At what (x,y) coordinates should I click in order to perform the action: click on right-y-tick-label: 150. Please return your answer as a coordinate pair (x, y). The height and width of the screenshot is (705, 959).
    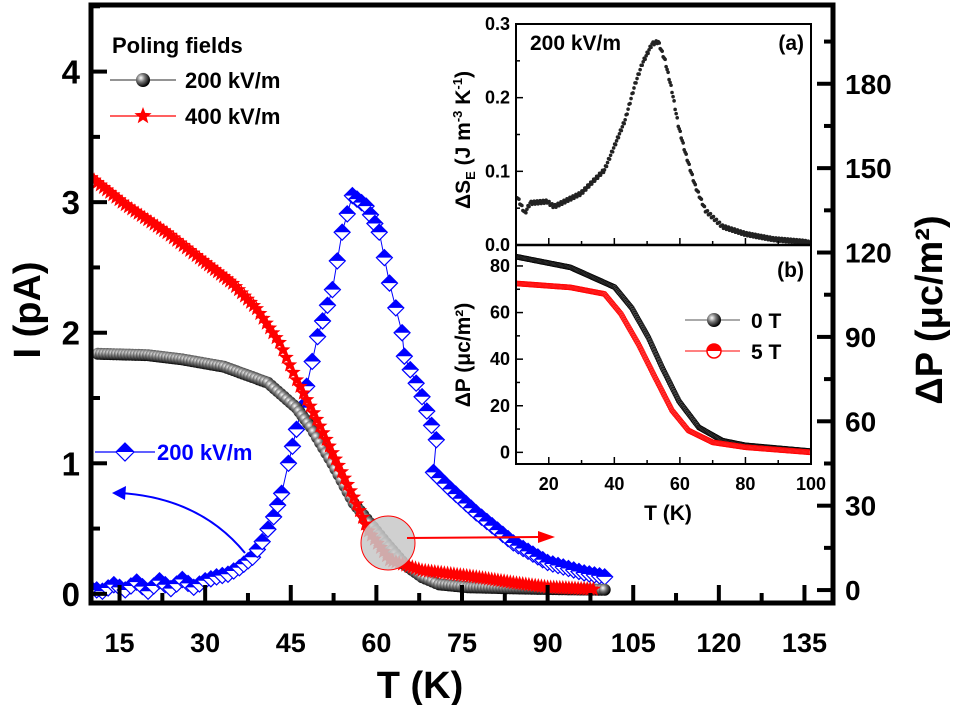
    Looking at the image, I should click on (868, 168).